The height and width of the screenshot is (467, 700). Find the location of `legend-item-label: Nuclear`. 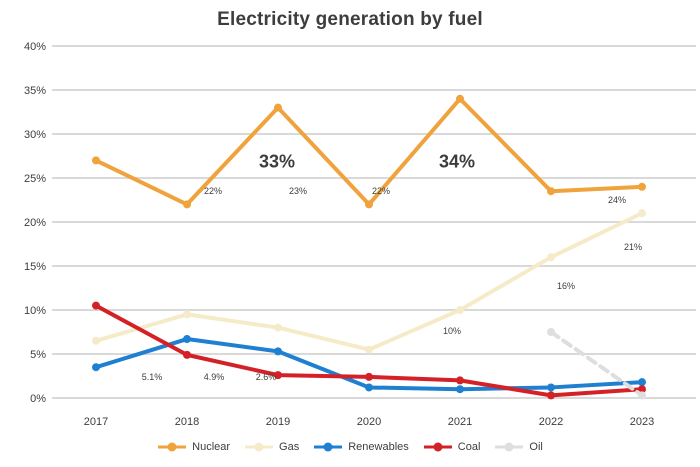

legend-item-label: Nuclear is located at coordinates (211, 447).